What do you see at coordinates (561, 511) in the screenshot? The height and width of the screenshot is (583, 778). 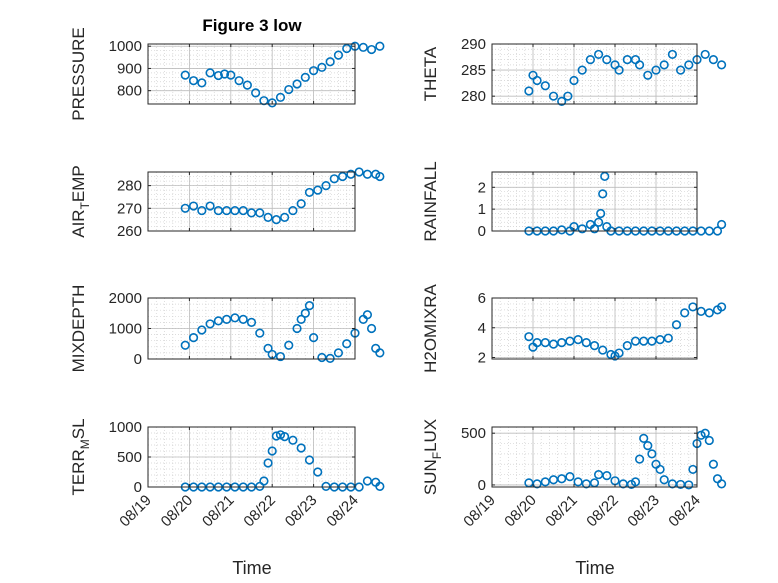 I see `x-tick-label: 08/21` at bounding box center [561, 511].